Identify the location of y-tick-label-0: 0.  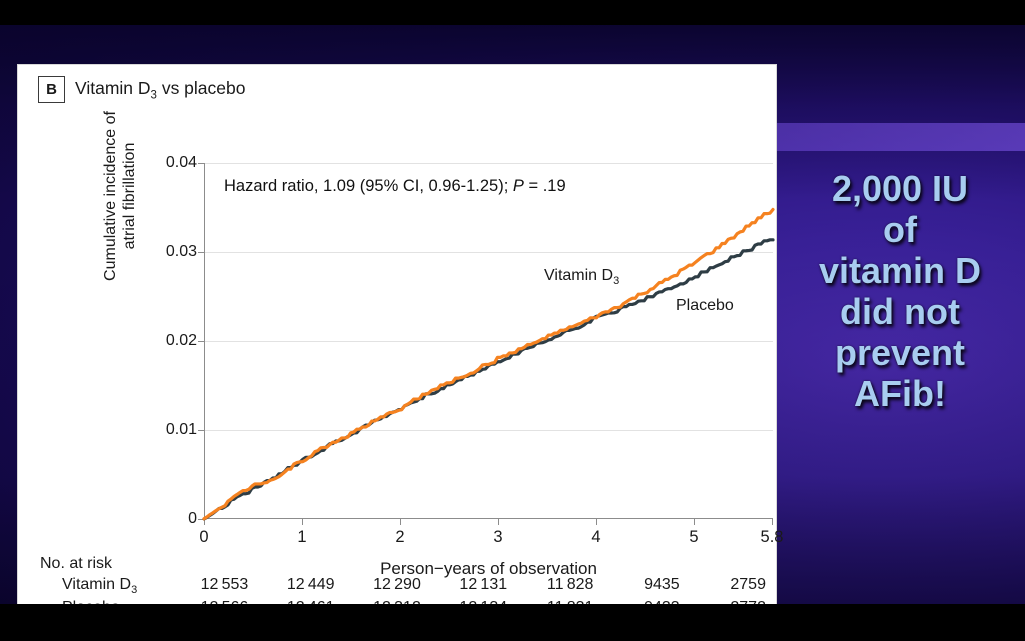
(192, 518).